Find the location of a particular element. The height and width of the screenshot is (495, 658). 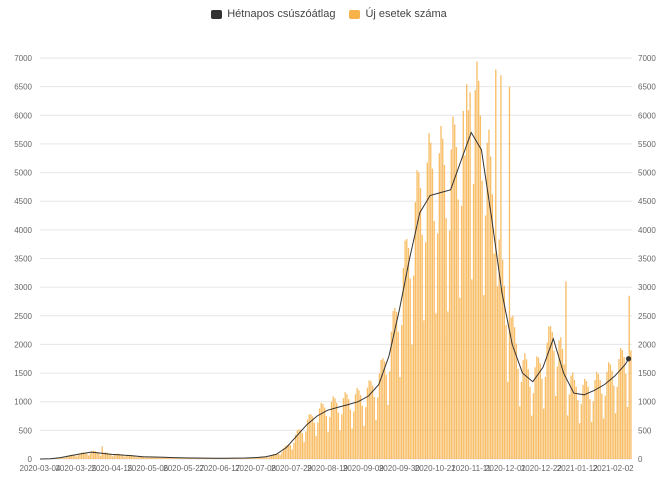

x-tick-label: 2020-03-25 is located at coordinates (75, 468).